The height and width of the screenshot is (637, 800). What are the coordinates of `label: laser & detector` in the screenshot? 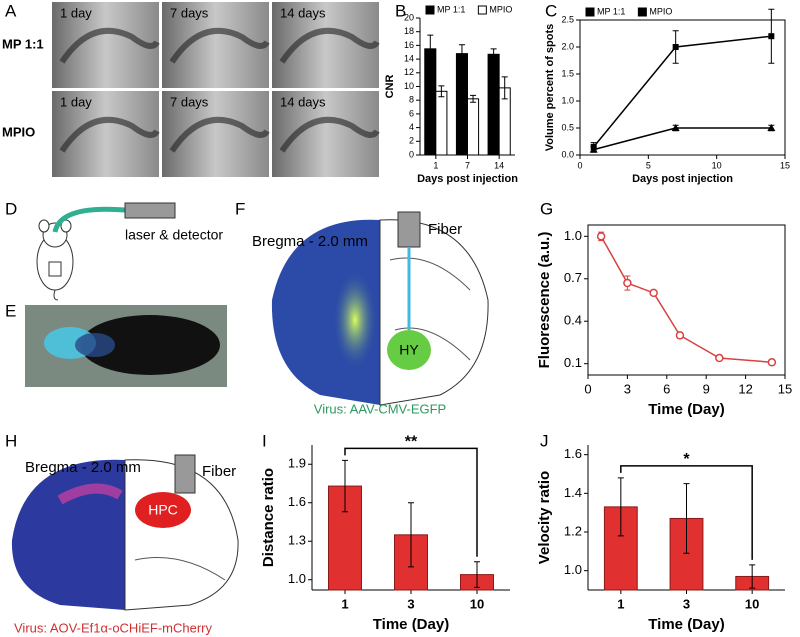 It's located at (174, 235).